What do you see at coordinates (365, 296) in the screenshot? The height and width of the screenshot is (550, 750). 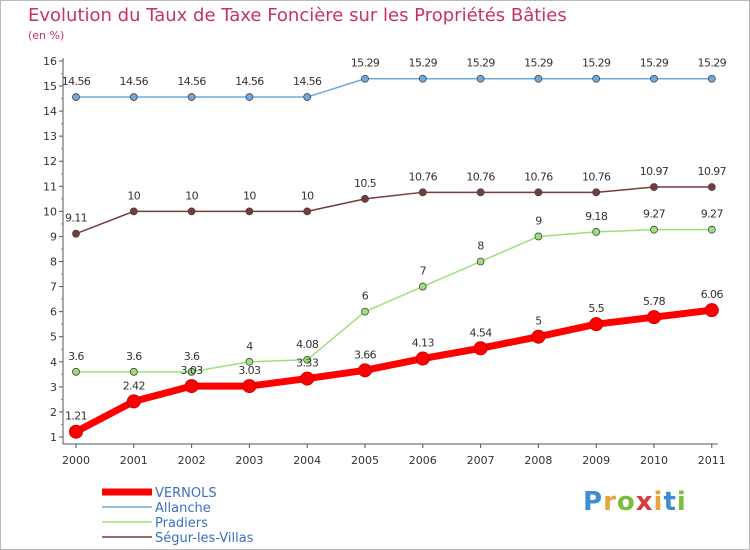 I see `data-label: 6` at bounding box center [365, 296].